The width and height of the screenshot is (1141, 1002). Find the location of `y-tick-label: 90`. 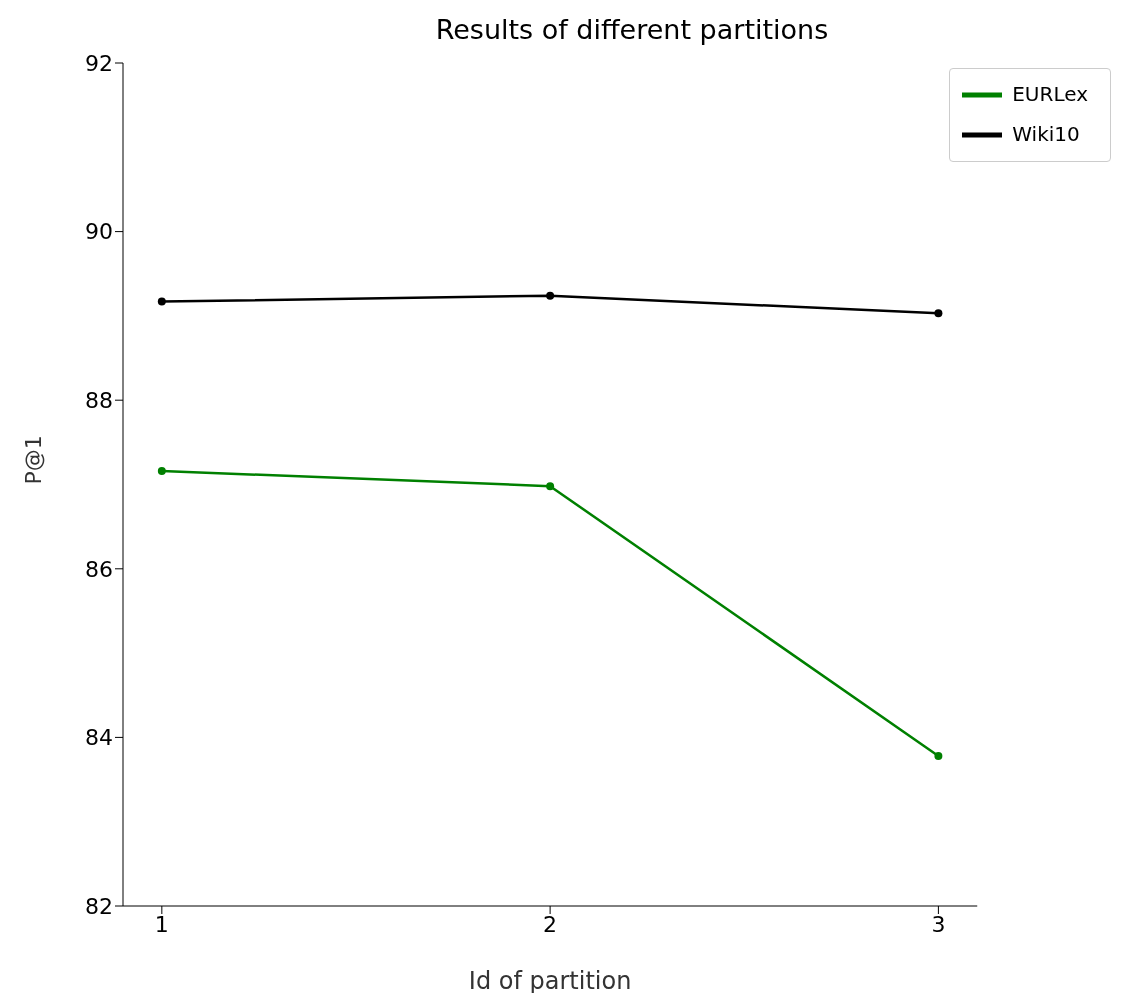

y-tick-label: 90 is located at coordinates (99, 232).